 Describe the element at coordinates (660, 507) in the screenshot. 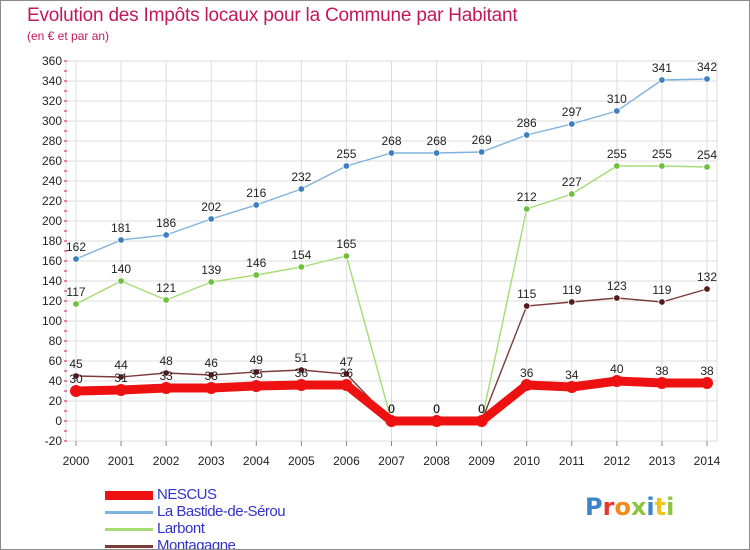

I see `logo-letter: t` at that location.